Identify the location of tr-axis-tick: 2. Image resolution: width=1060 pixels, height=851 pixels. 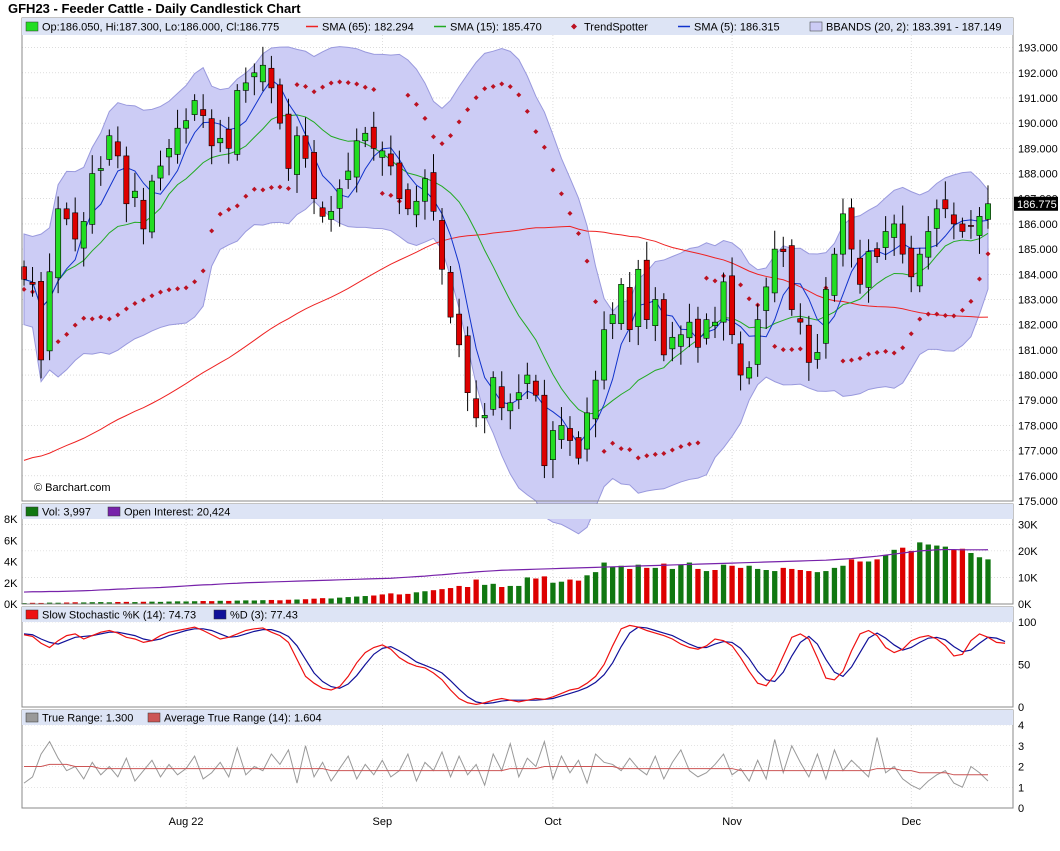
(1021, 768).